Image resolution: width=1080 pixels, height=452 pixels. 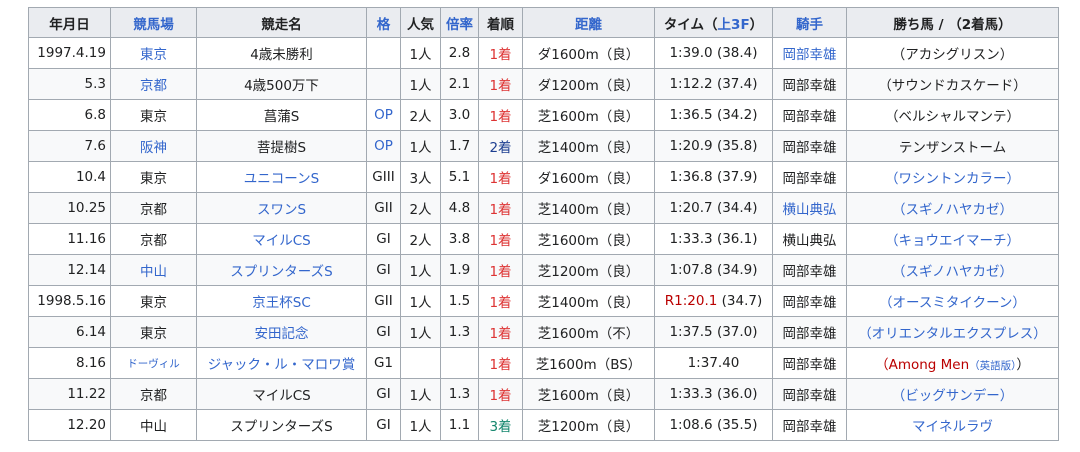 I want to click on cell: 2人, so click(x=420, y=239).